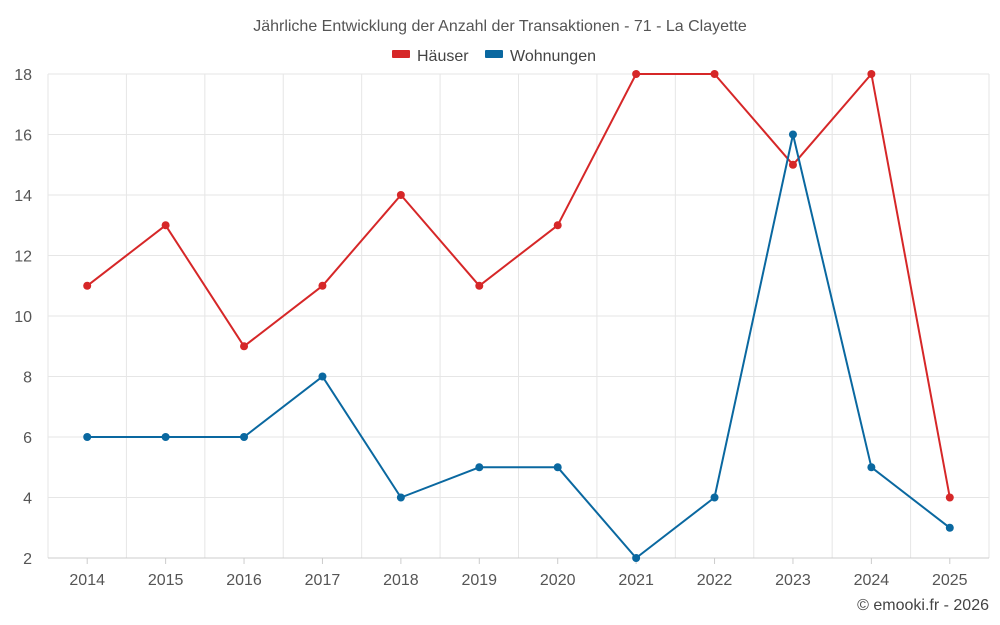 This screenshot has height=625, width=1000. I want to click on y-tick-label: 2, so click(27, 559).